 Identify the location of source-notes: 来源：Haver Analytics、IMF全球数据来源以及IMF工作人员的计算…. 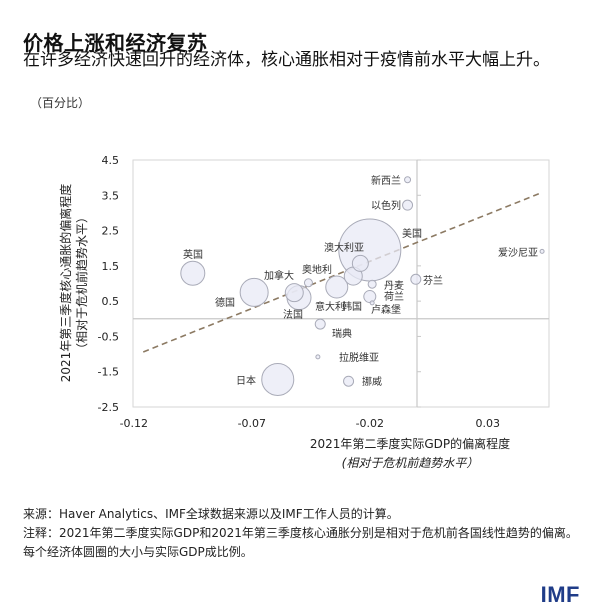
(303, 533).